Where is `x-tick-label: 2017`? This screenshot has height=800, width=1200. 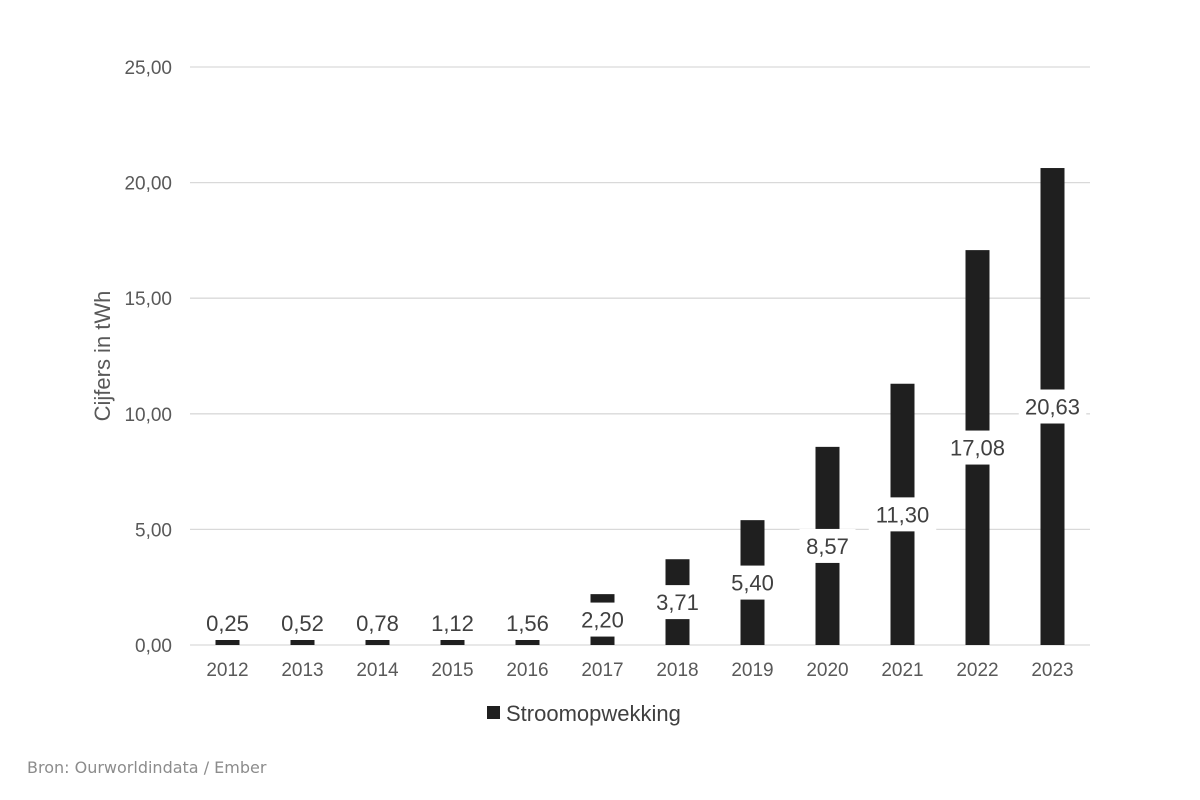 x-tick-label: 2017 is located at coordinates (602, 670).